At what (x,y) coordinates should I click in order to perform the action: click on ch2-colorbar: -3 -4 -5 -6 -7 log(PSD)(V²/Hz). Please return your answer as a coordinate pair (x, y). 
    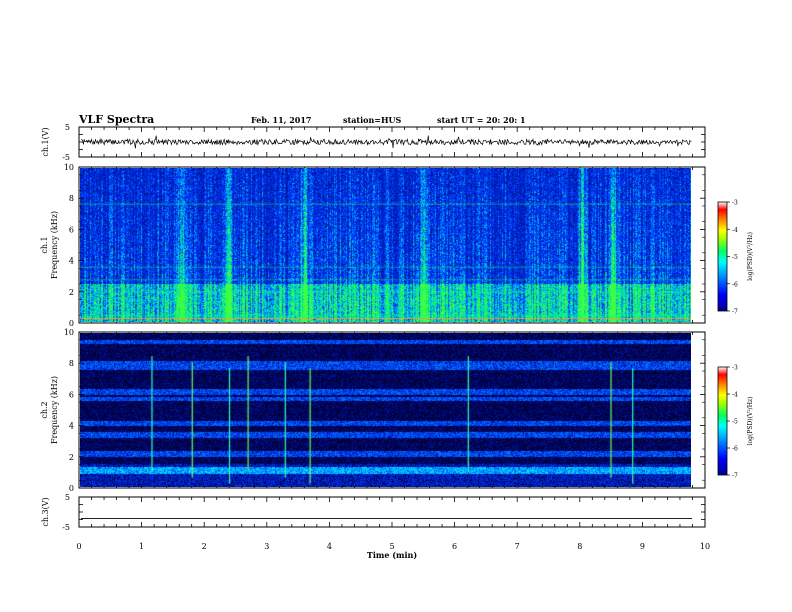
    Looking at the image, I should click on (735, 422).